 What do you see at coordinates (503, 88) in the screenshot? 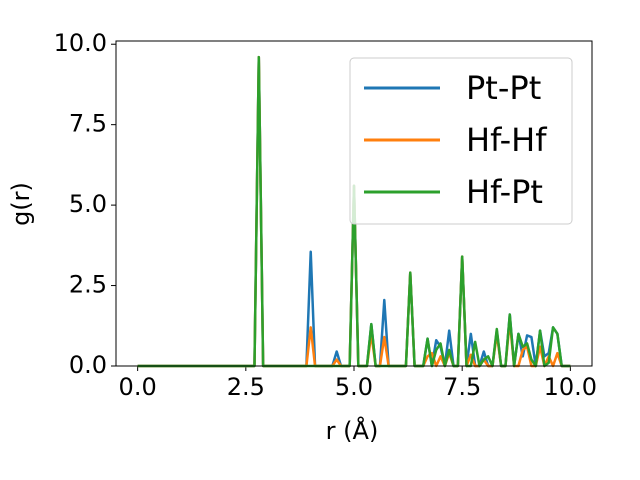
I see `legend-label: Pt-Pt` at bounding box center [503, 88].